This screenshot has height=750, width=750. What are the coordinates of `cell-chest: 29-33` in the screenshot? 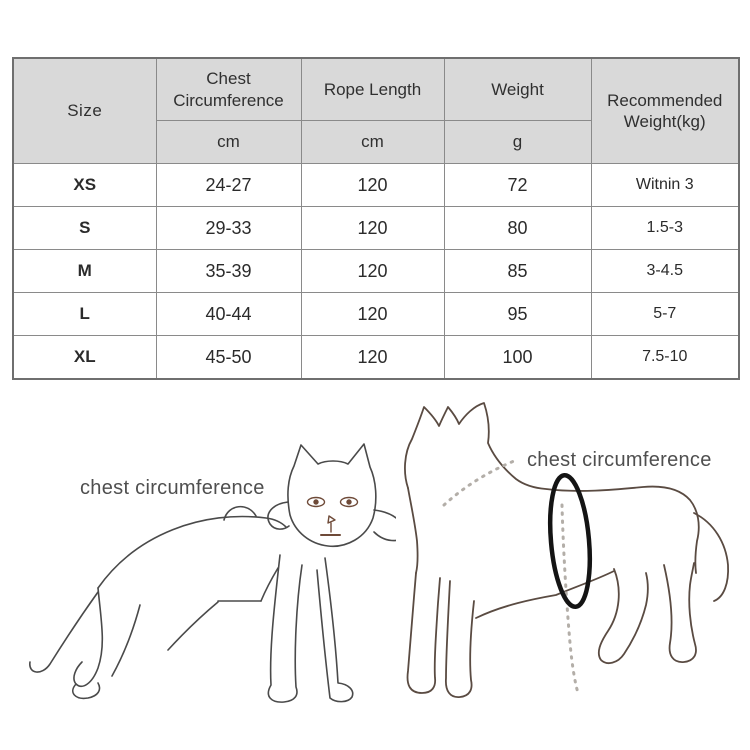 It's located at (228, 228).